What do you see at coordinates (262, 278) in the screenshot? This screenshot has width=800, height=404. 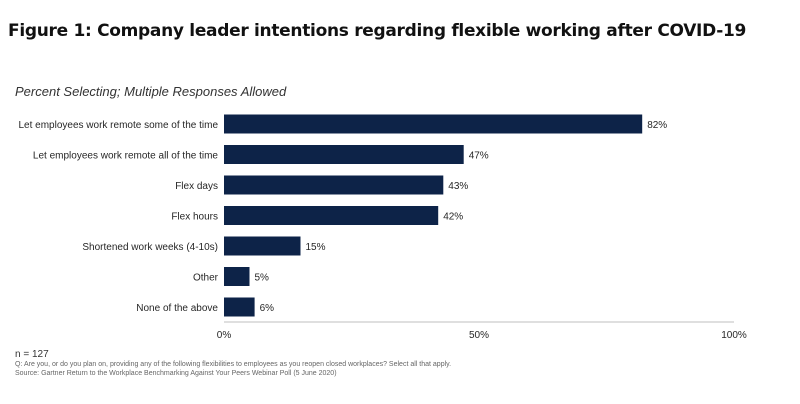 I see `data-label: 5%` at bounding box center [262, 278].